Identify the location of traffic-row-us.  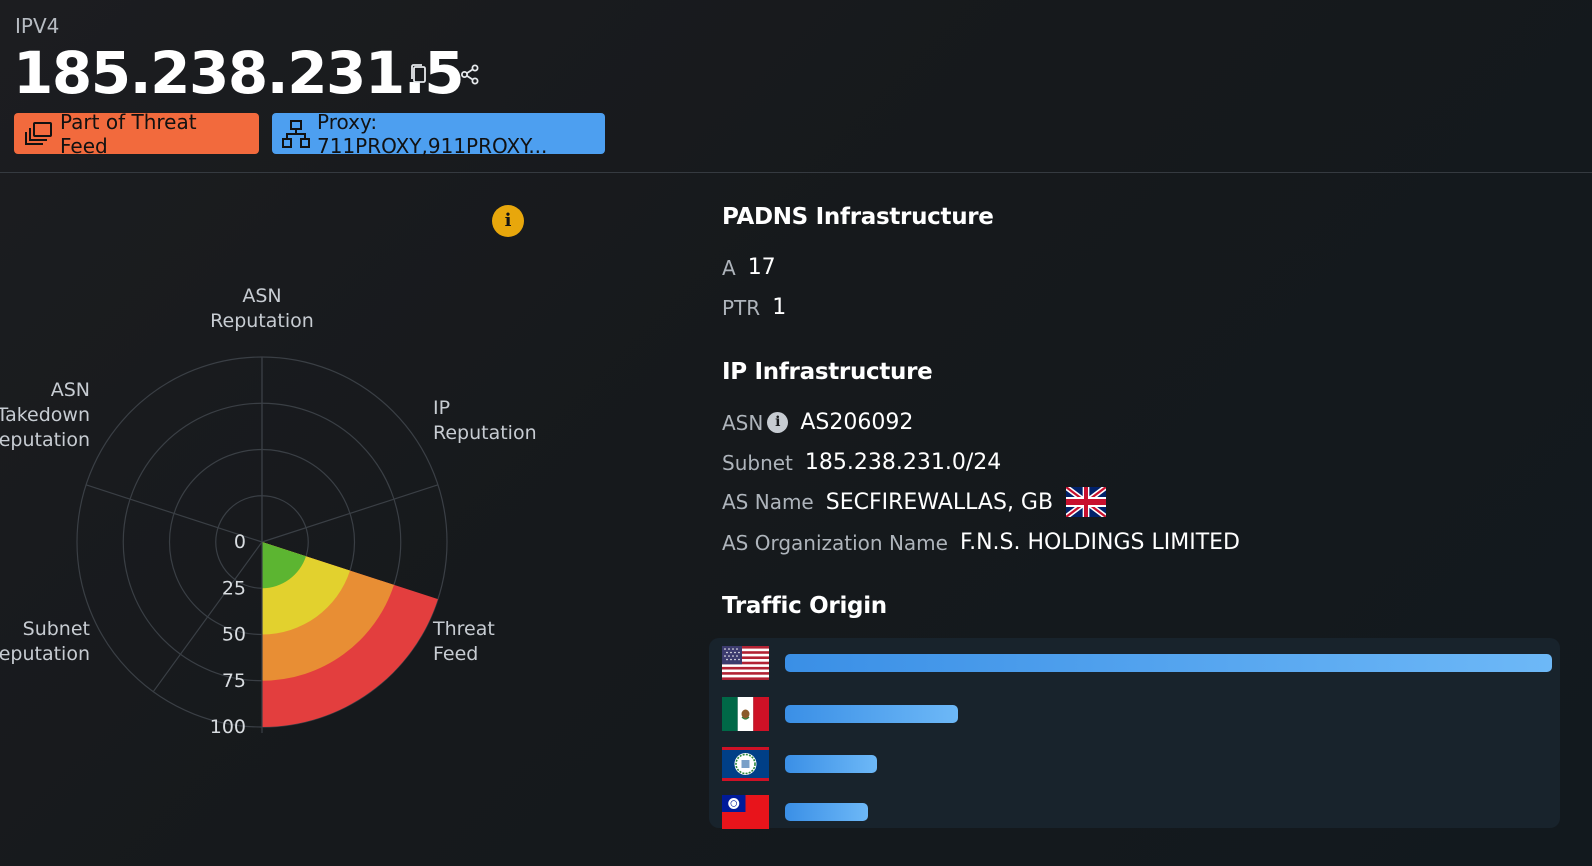
(1137, 663).